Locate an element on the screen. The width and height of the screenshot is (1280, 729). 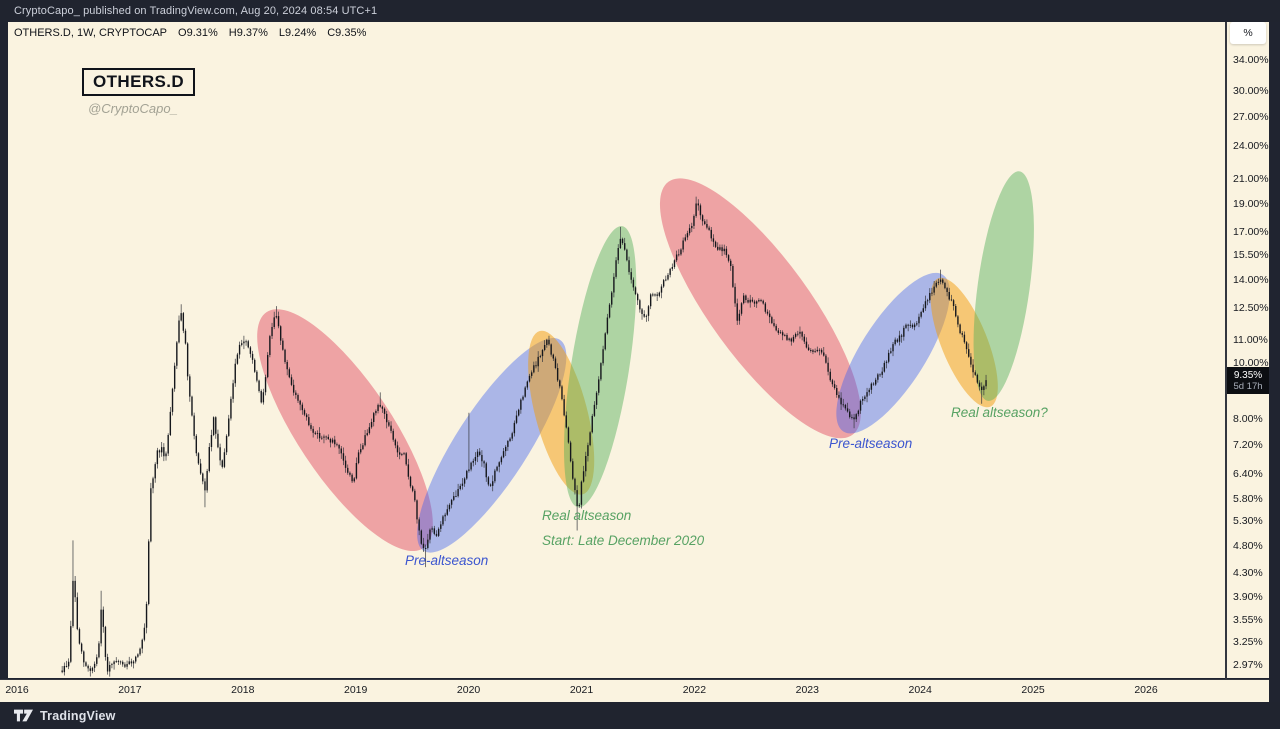
price-tick-label: 14.00% is located at coordinates (1251, 280).